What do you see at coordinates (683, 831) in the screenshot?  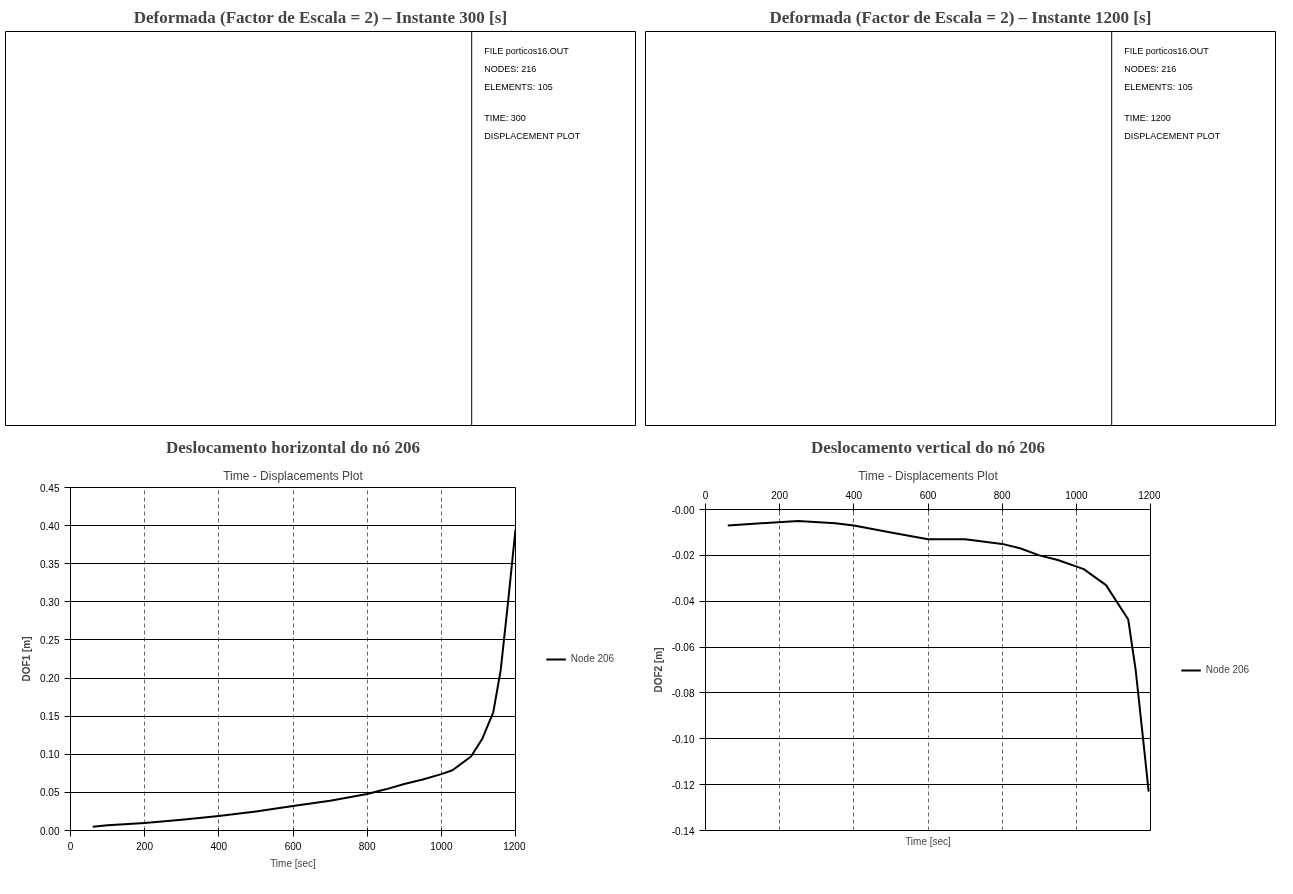 I see `y-tick-label: -0.14` at bounding box center [683, 831].